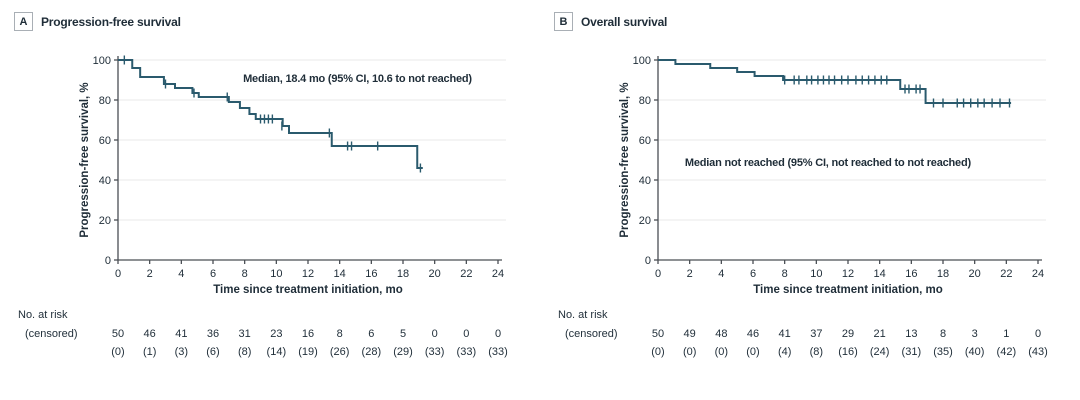 This screenshot has height=400, width=1080. I want to click on svg-text: 3, so click(975, 334).